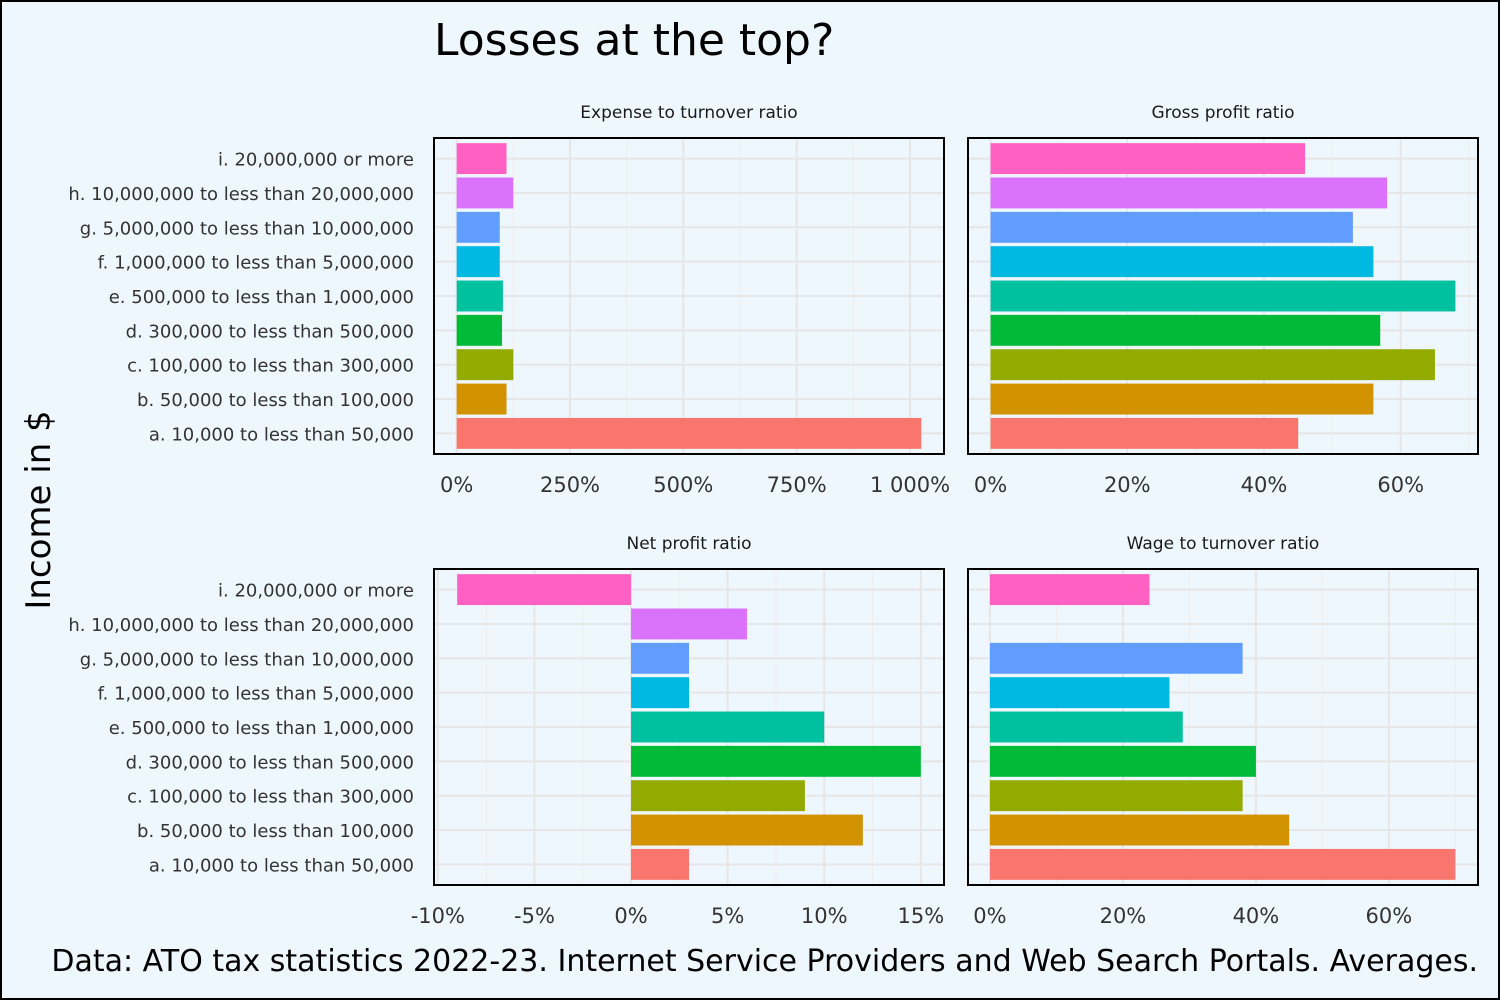  I want to click on bar-expense-to-turnover-ratio-h, so click(485, 193).